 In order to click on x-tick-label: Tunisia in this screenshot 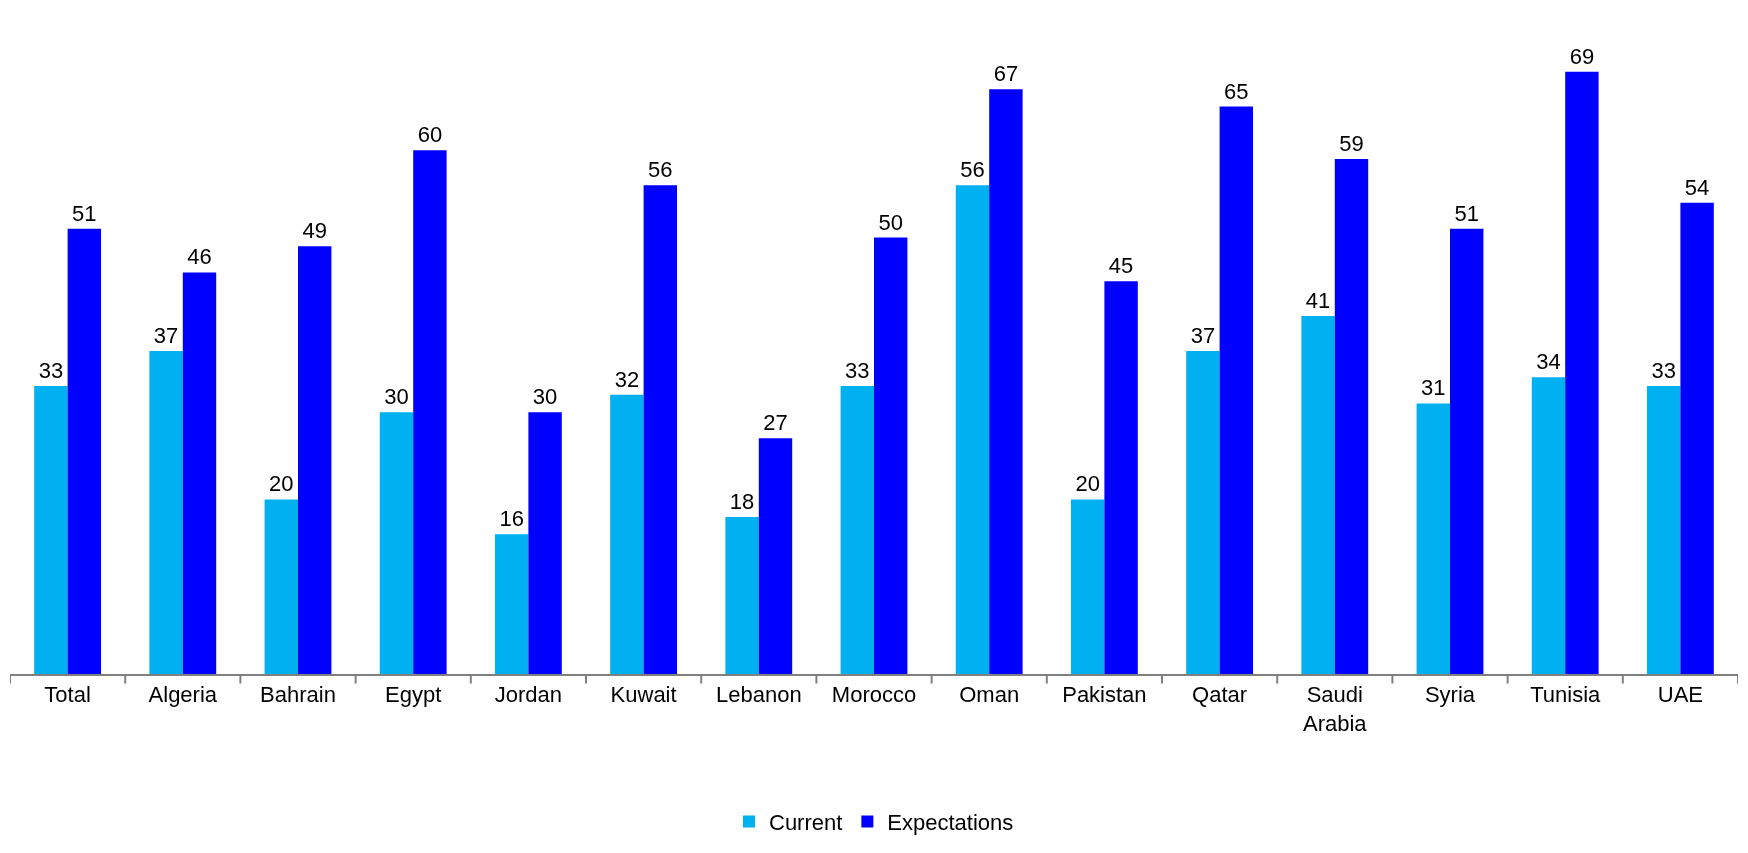, I will do `click(1566, 695)`.